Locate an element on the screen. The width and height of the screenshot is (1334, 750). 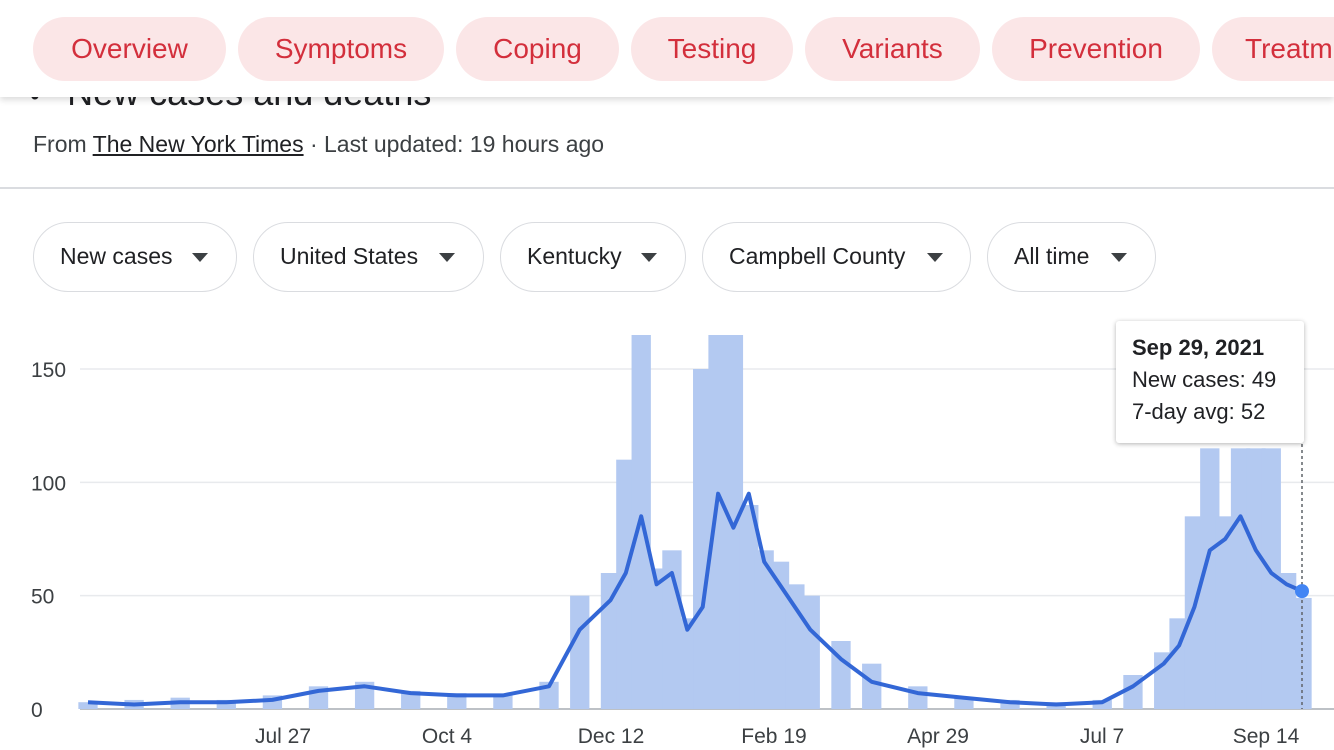
source-prefix: From is located at coordinates (60, 144).